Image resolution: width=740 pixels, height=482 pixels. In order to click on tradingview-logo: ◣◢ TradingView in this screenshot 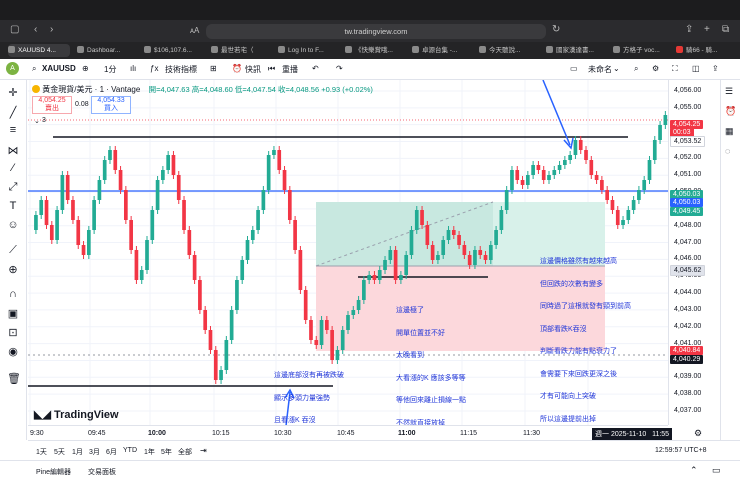, I will do `click(76, 414)`.